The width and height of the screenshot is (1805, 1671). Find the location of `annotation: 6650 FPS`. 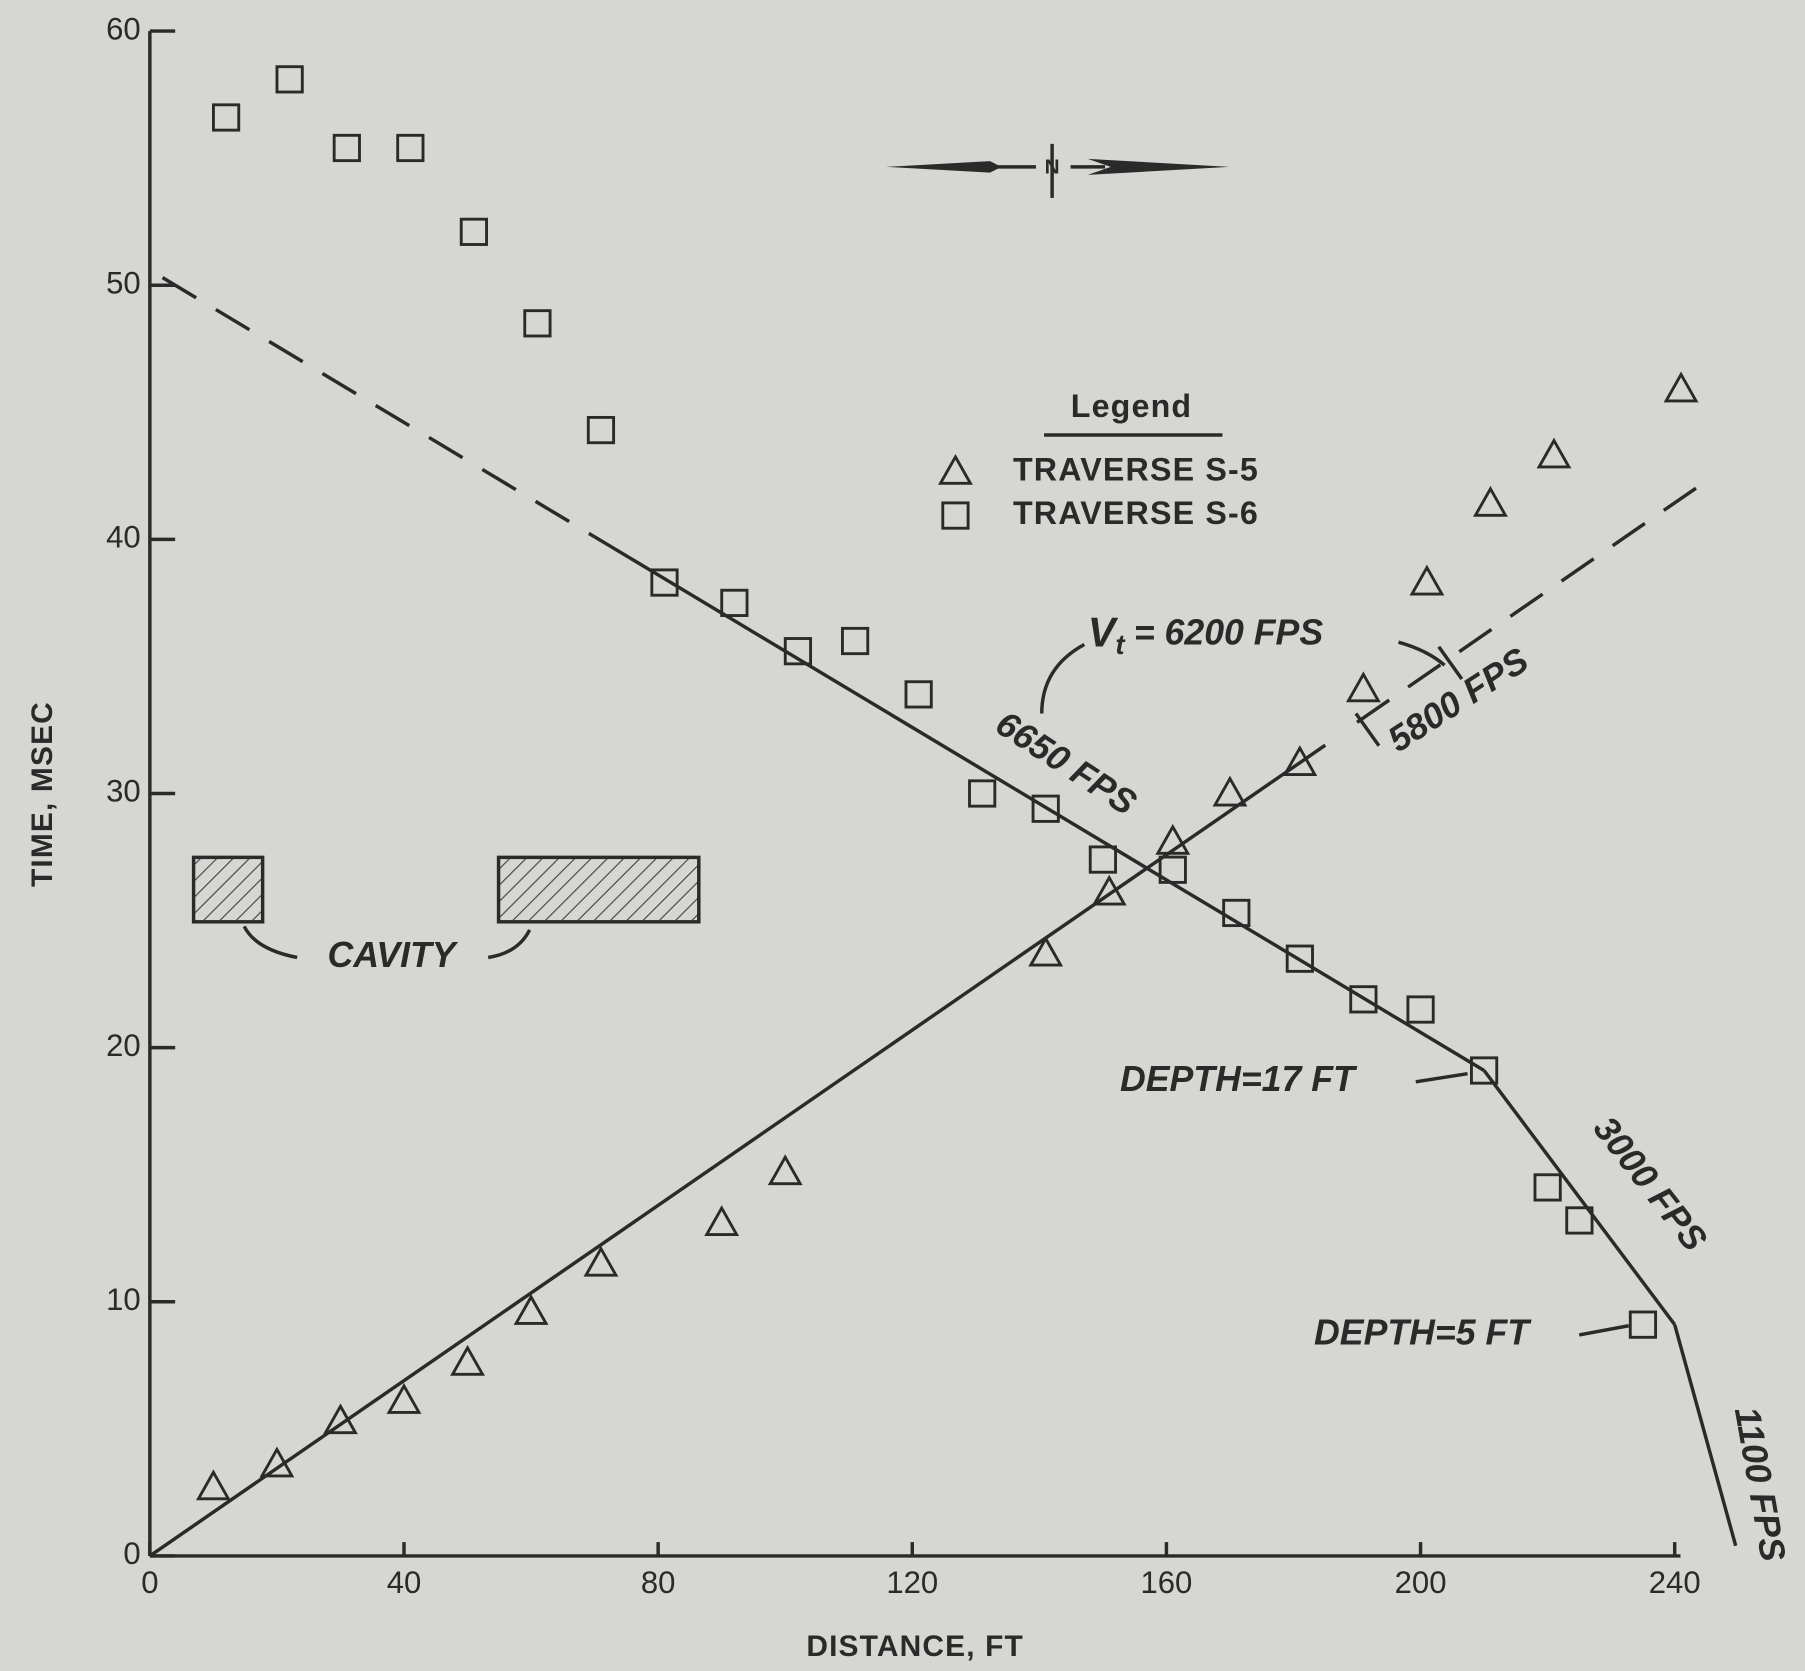

annotation: 6650 FPS is located at coordinates (1066, 763).